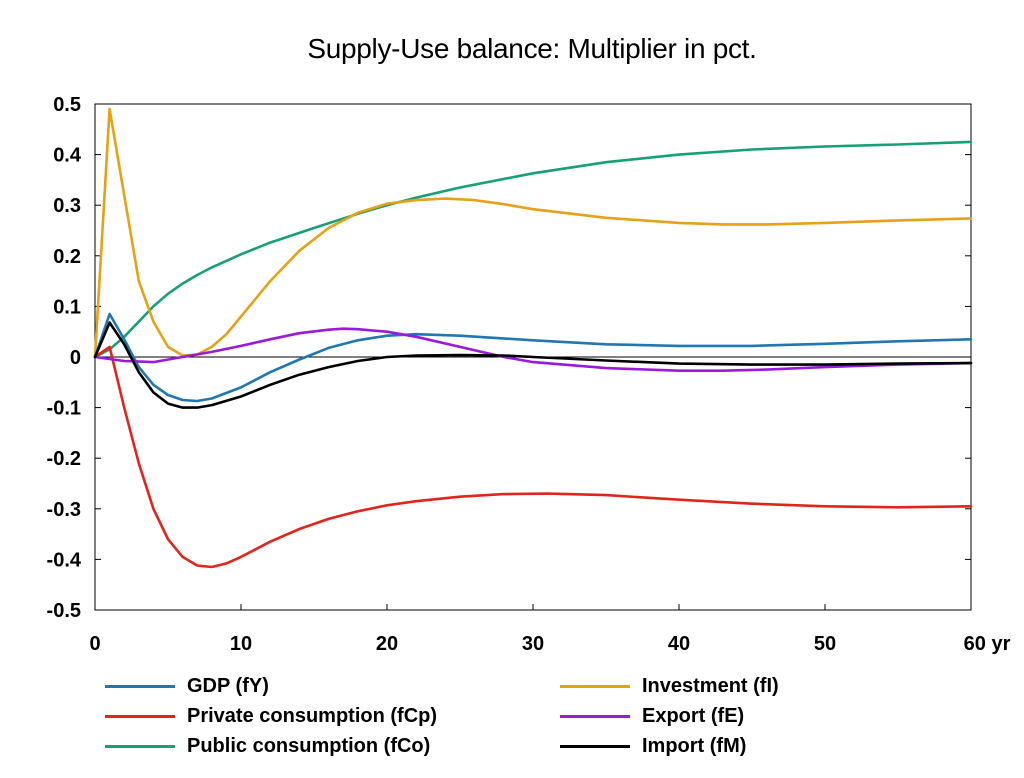 The image size is (1024, 778). Describe the element at coordinates (387, 644) in the screenshot. I see `x-tick-label: 20` at that location.